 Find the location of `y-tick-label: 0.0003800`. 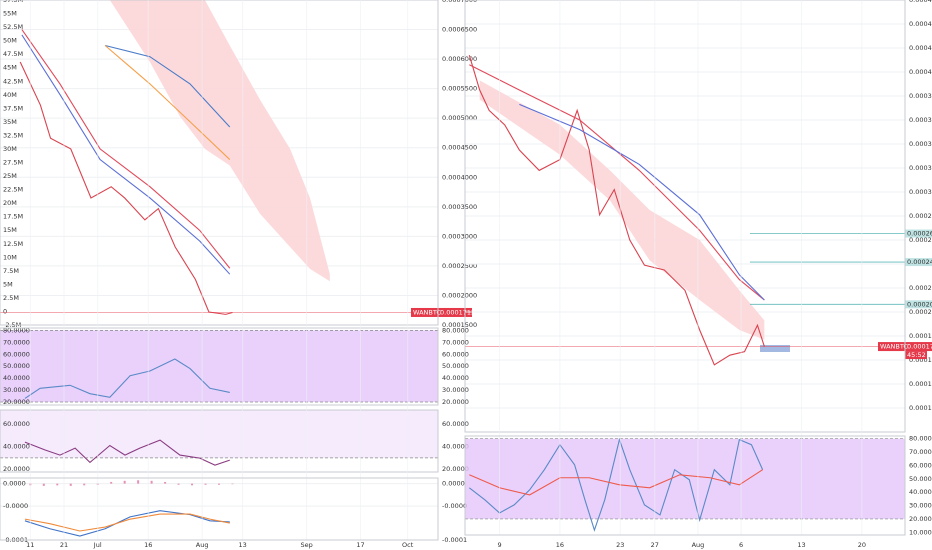

y-tick-label: 0.0003800 is located at coordinates (920, 96).